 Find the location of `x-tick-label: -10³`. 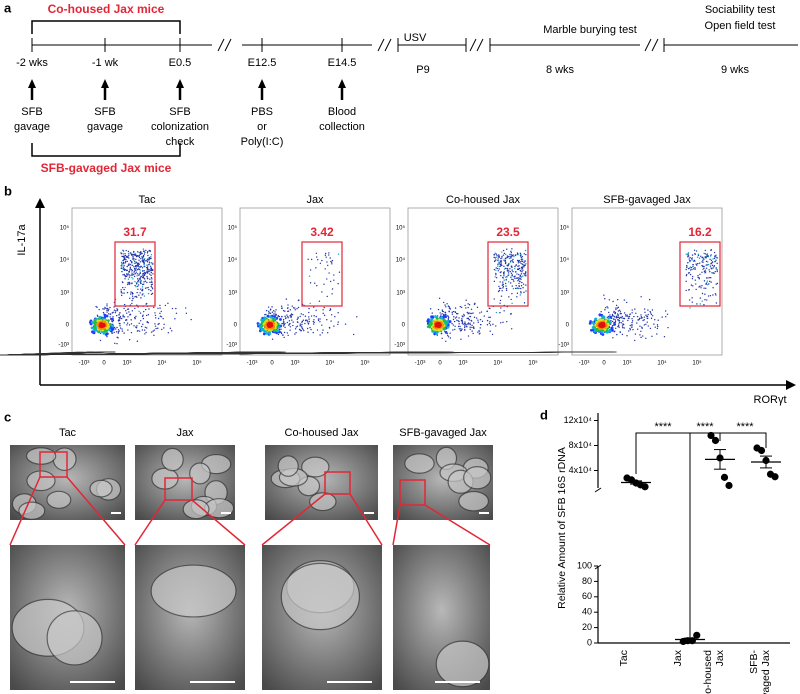

x-tick-label: -10³ is located at coordinates (252, 364).